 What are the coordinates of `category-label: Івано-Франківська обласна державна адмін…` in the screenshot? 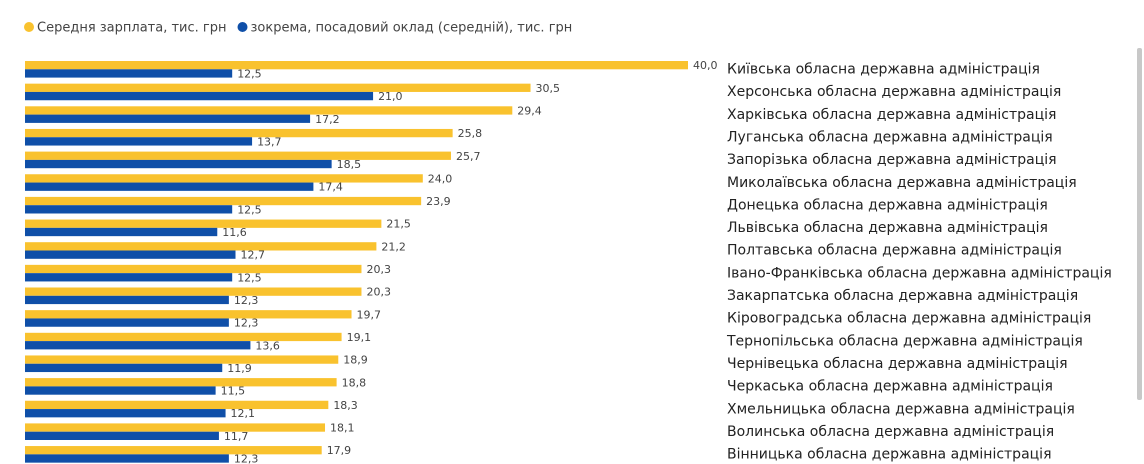 It's located at (919, 273).